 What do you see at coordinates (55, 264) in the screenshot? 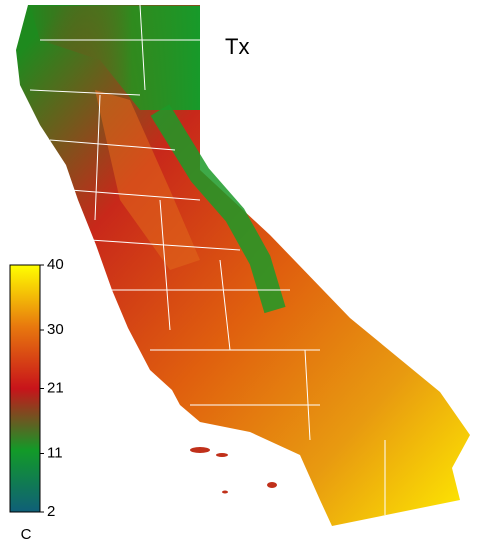
I see `colorbar-tick-label: 40` at bounding box center [55, 264].